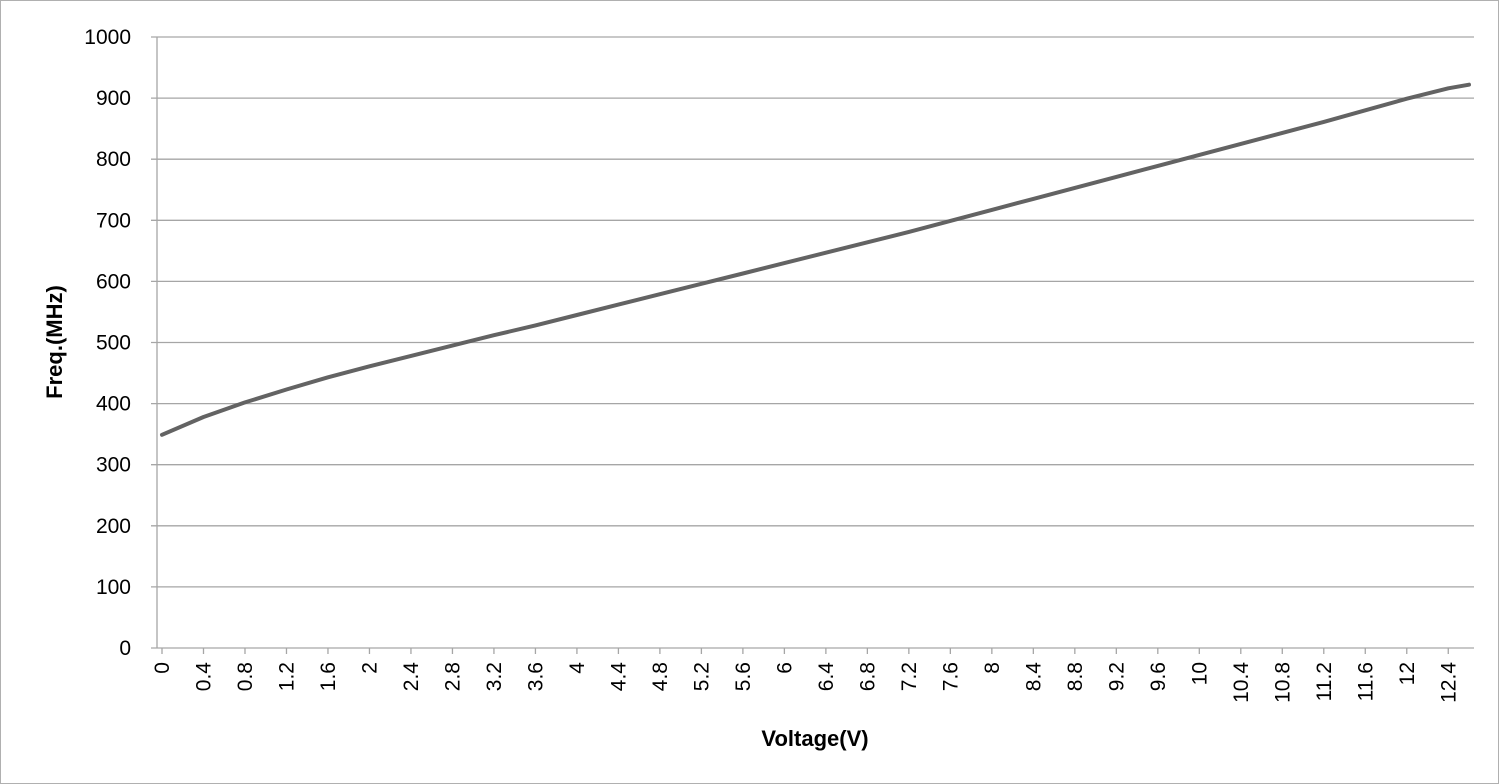  I want to click on x-tick-label: 10.8, so click(1282, 682).